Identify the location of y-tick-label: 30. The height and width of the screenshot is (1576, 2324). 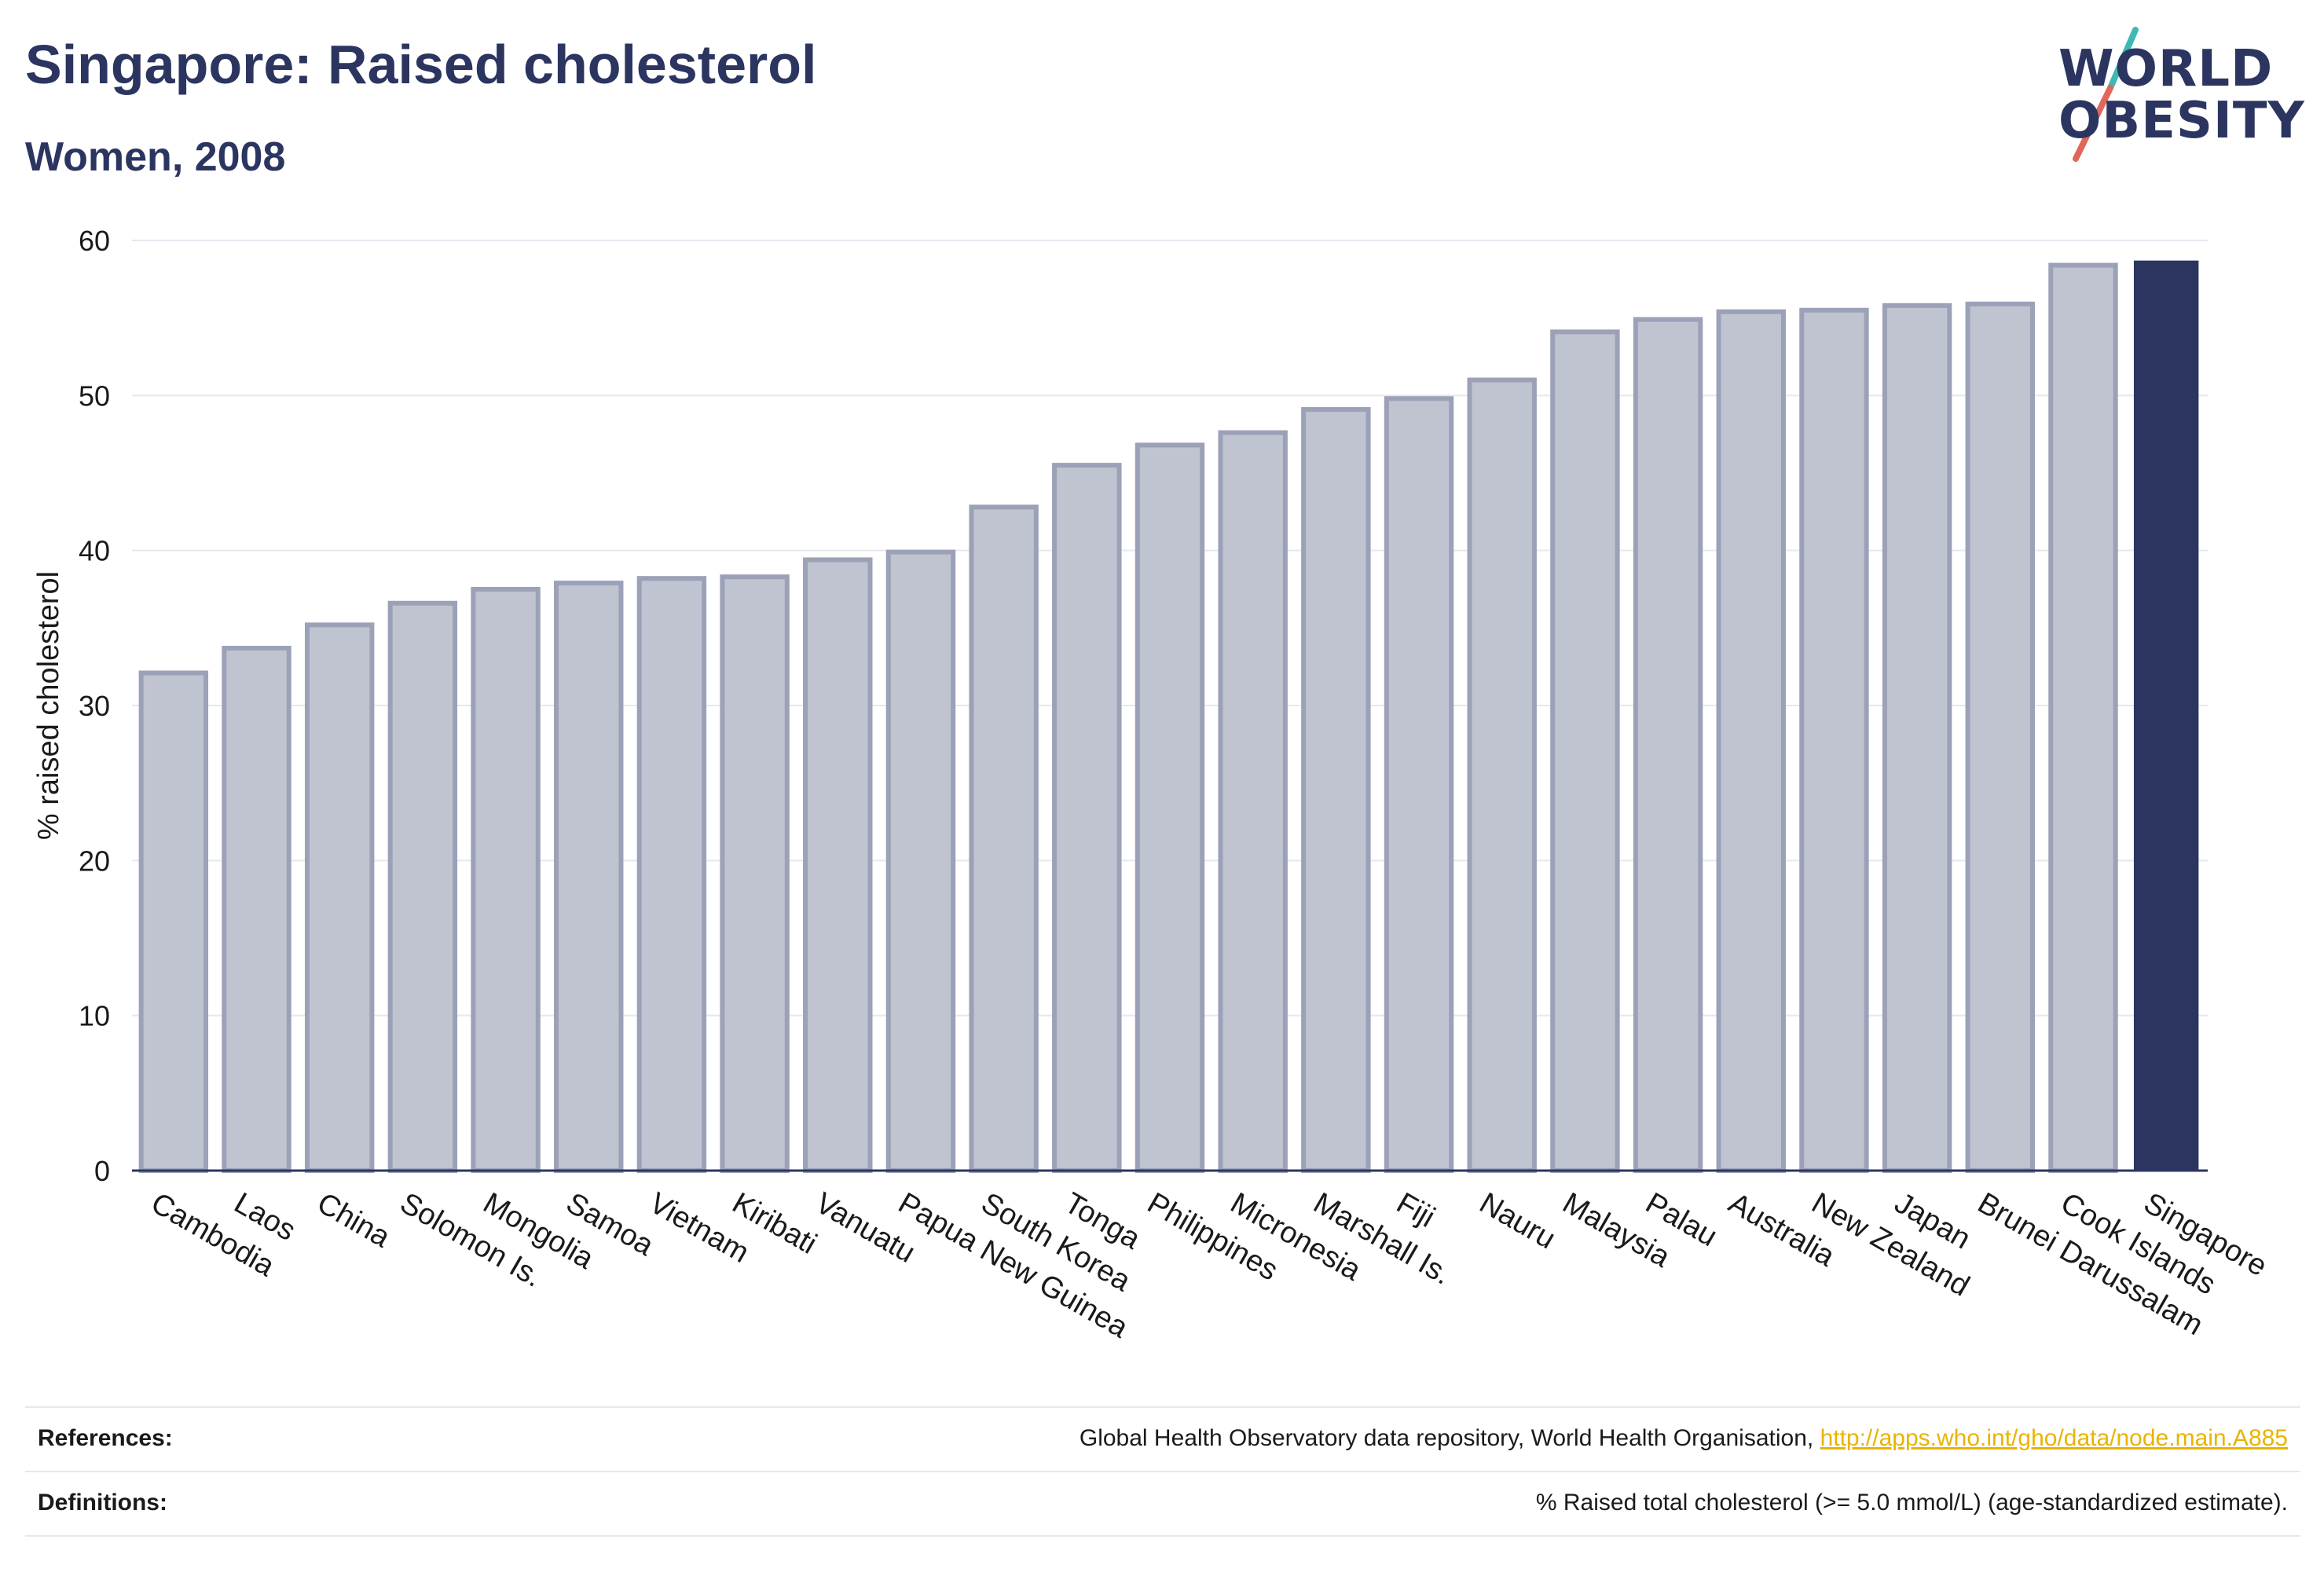
(94, 706).